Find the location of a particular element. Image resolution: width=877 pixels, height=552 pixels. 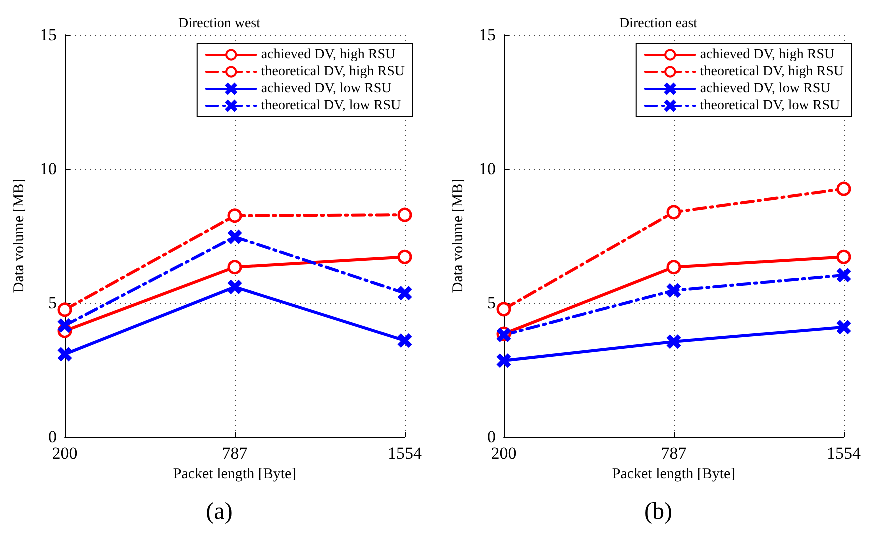

chart-title: Direction east is located at coordinates (658, 24).